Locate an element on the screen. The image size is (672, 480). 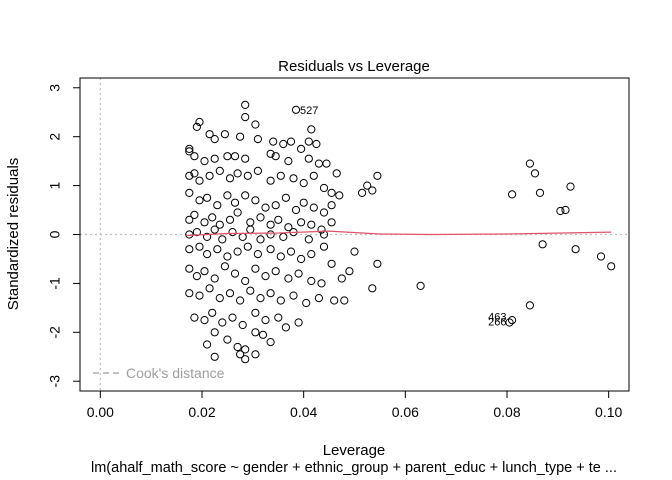
y-tick-label: 2 is located at coordinates (55, 137).